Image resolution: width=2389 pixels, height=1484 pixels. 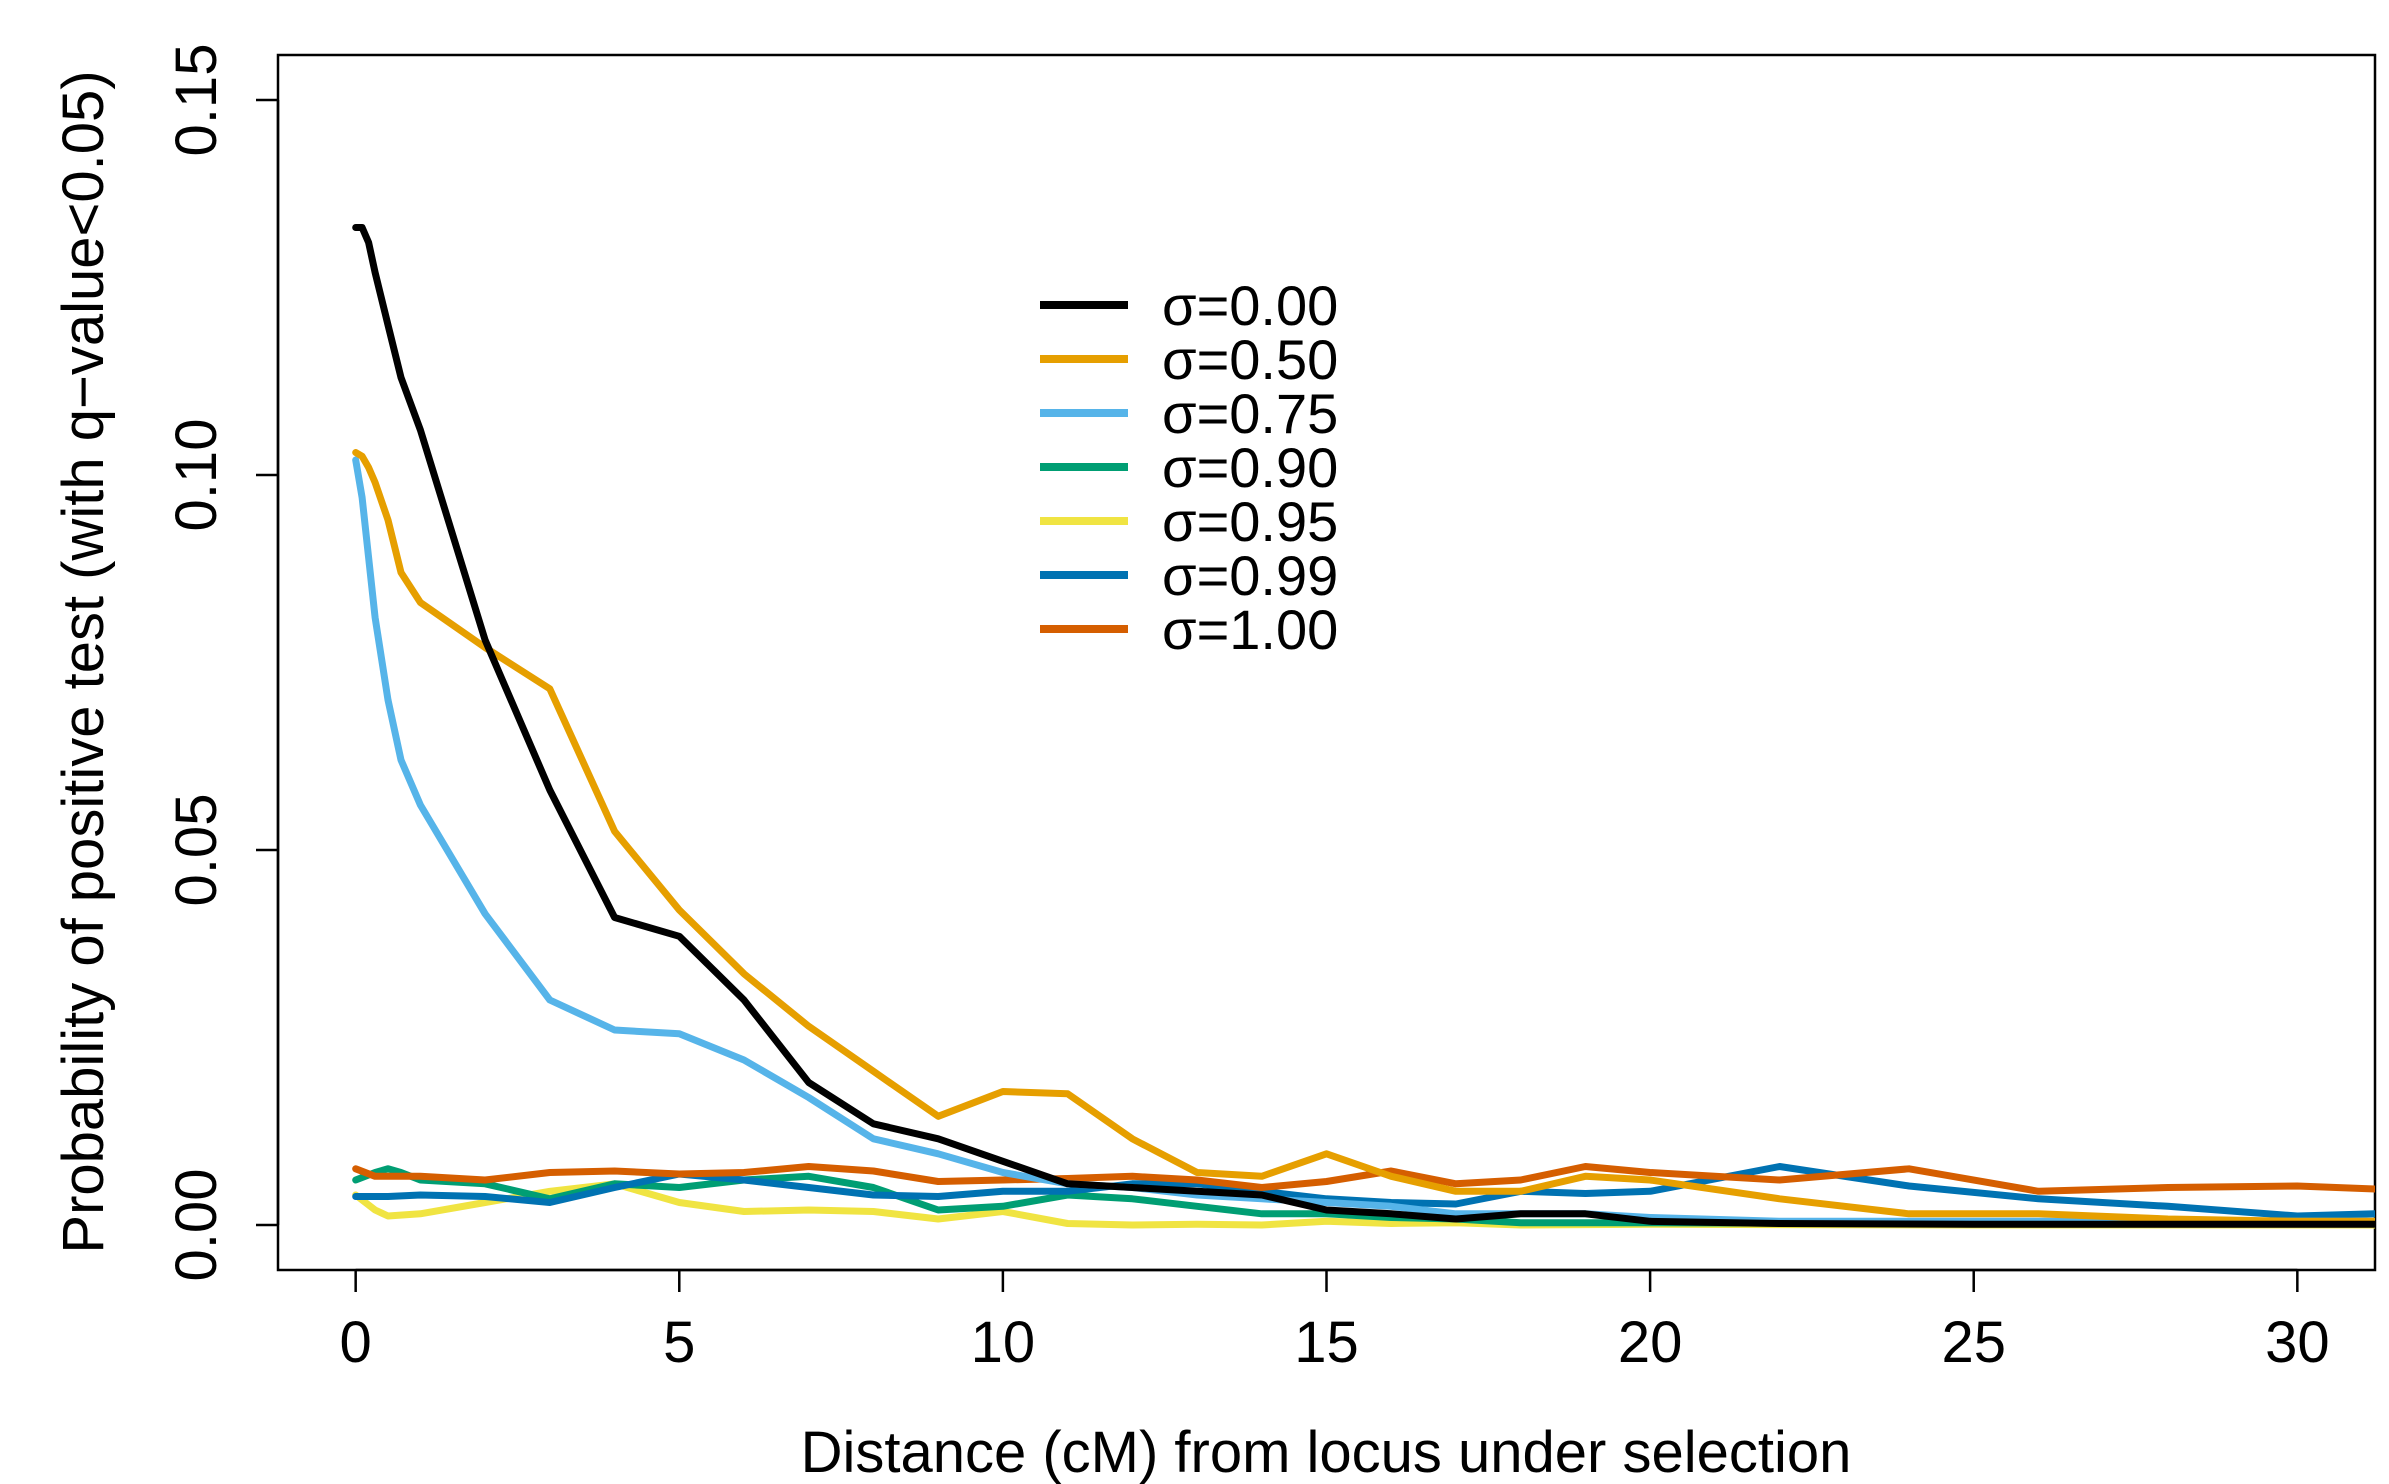 I want to click on y-tick-label: 0.00, so click(x=196, y=1225).